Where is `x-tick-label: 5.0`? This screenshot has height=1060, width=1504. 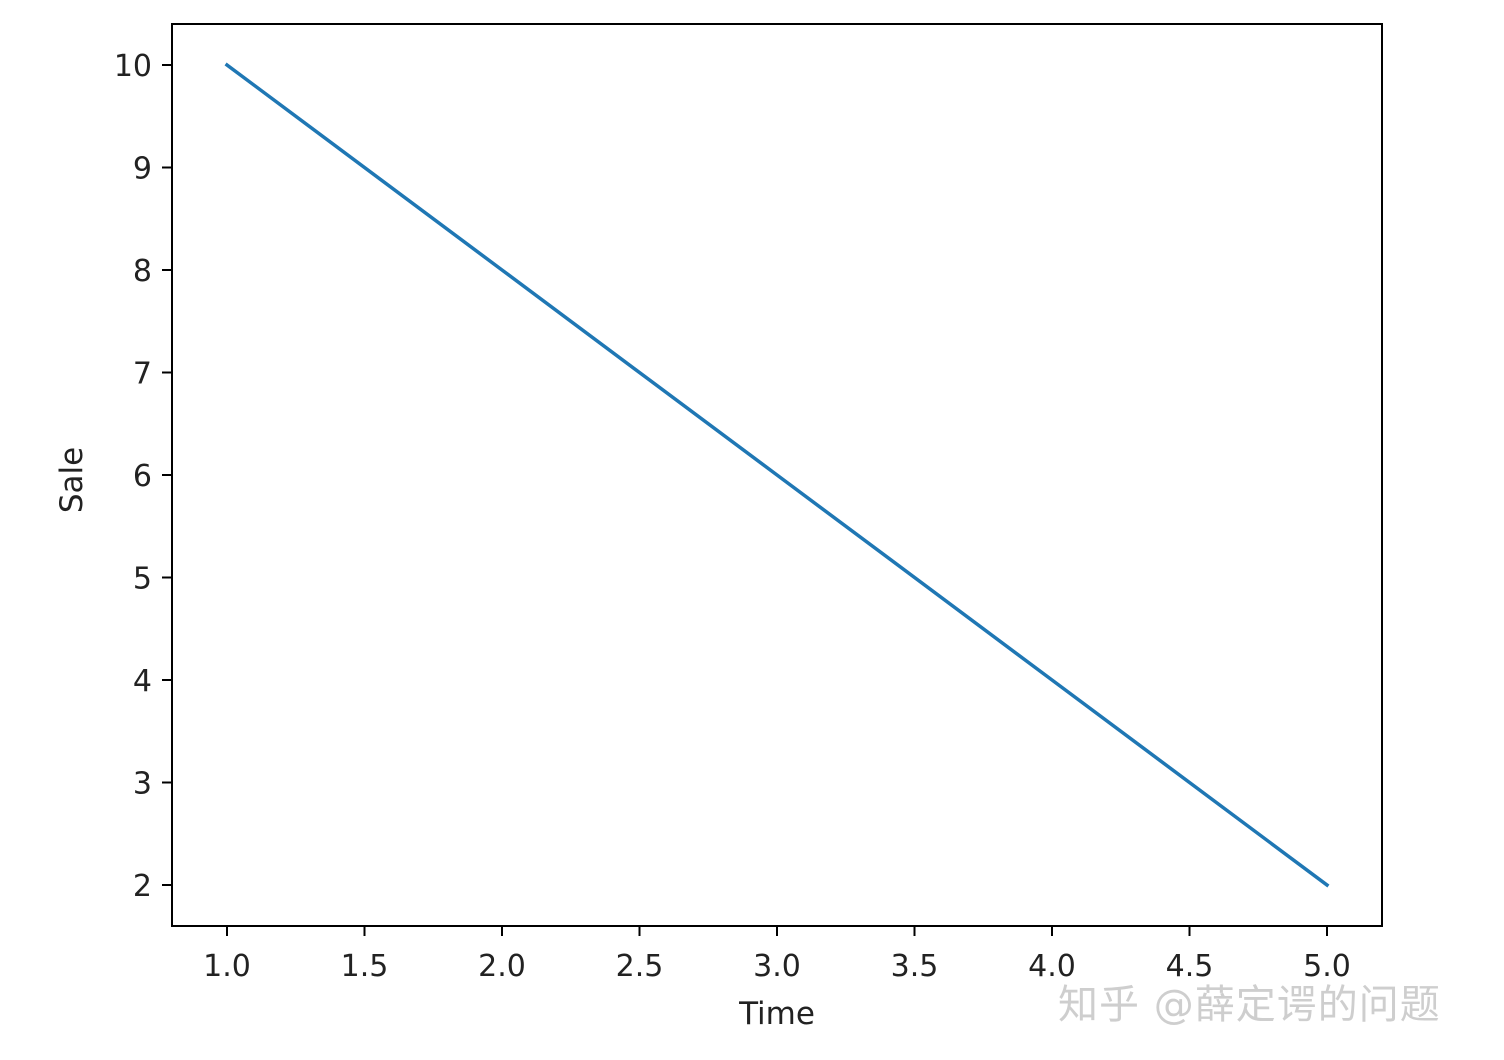
x-tick-label: 5.0 is located at coordinates (1327, 966).